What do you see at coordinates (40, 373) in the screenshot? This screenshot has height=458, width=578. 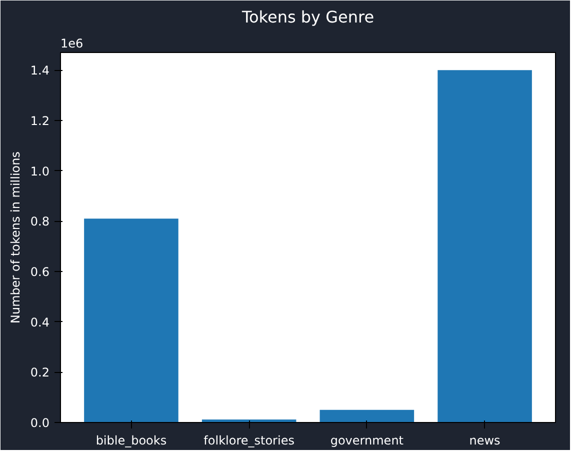 I see `y-tick-label: 0.2` at bounding box center [40, 373].